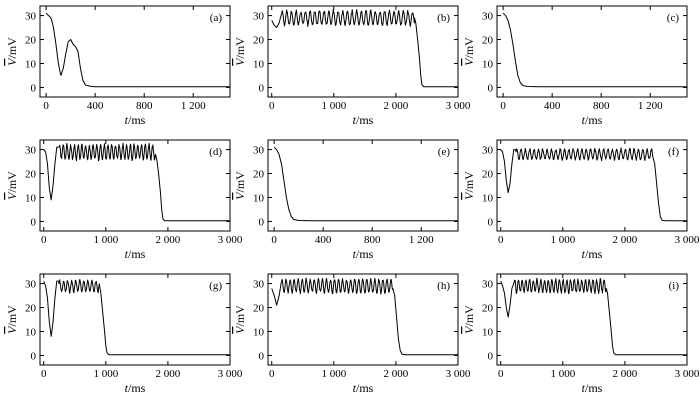 The width and height of the screenshot is (700, 402). I want to click on panel-label: (c), so click(673, 18).